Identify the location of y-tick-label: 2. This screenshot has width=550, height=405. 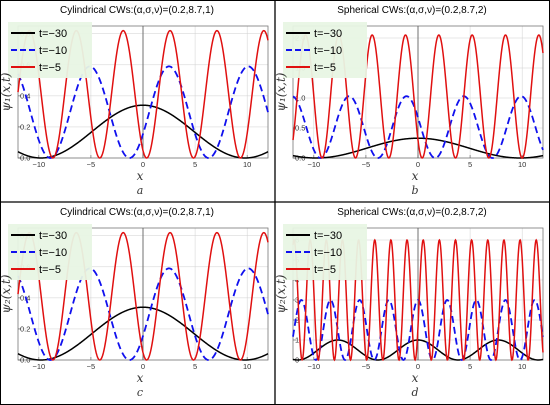
(297, 320).